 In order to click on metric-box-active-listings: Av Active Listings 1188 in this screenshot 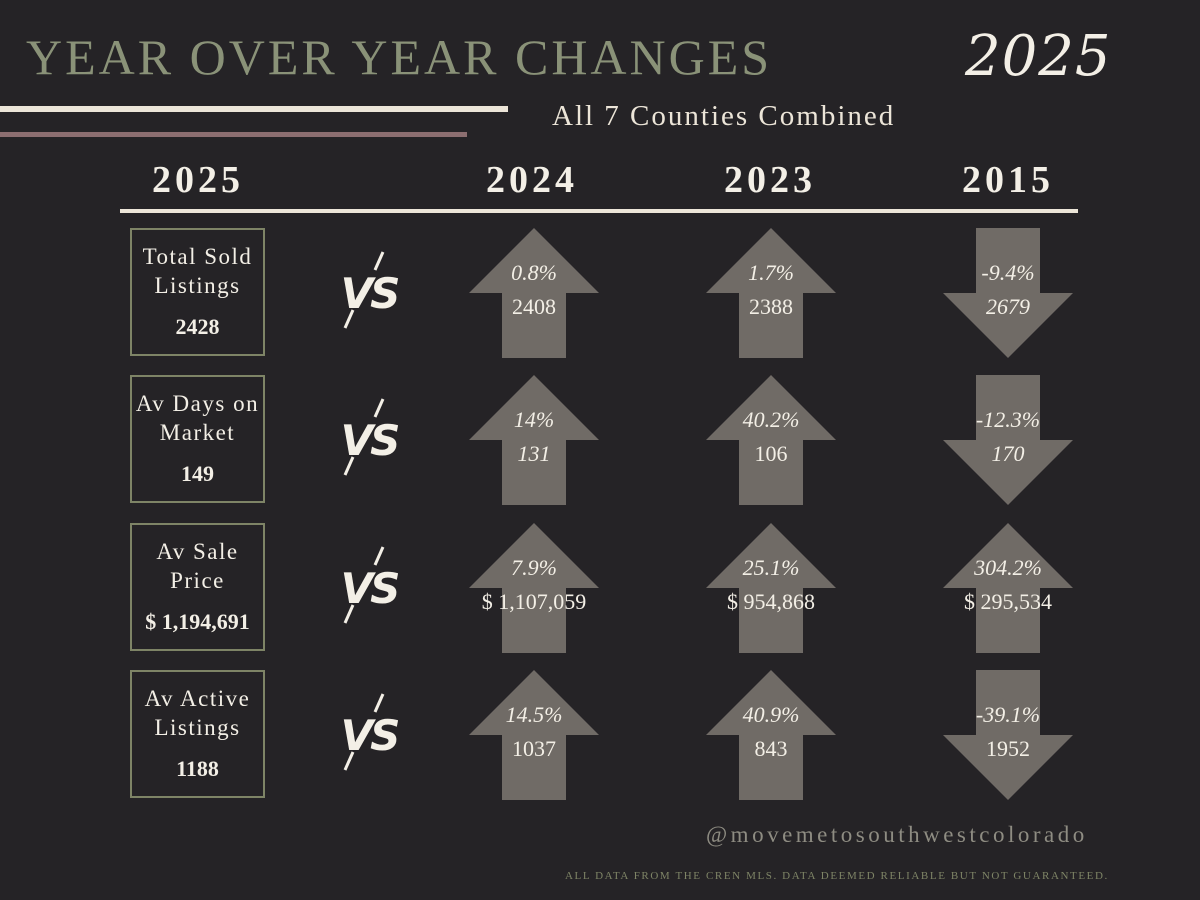, I will do `click(197, 734)`.